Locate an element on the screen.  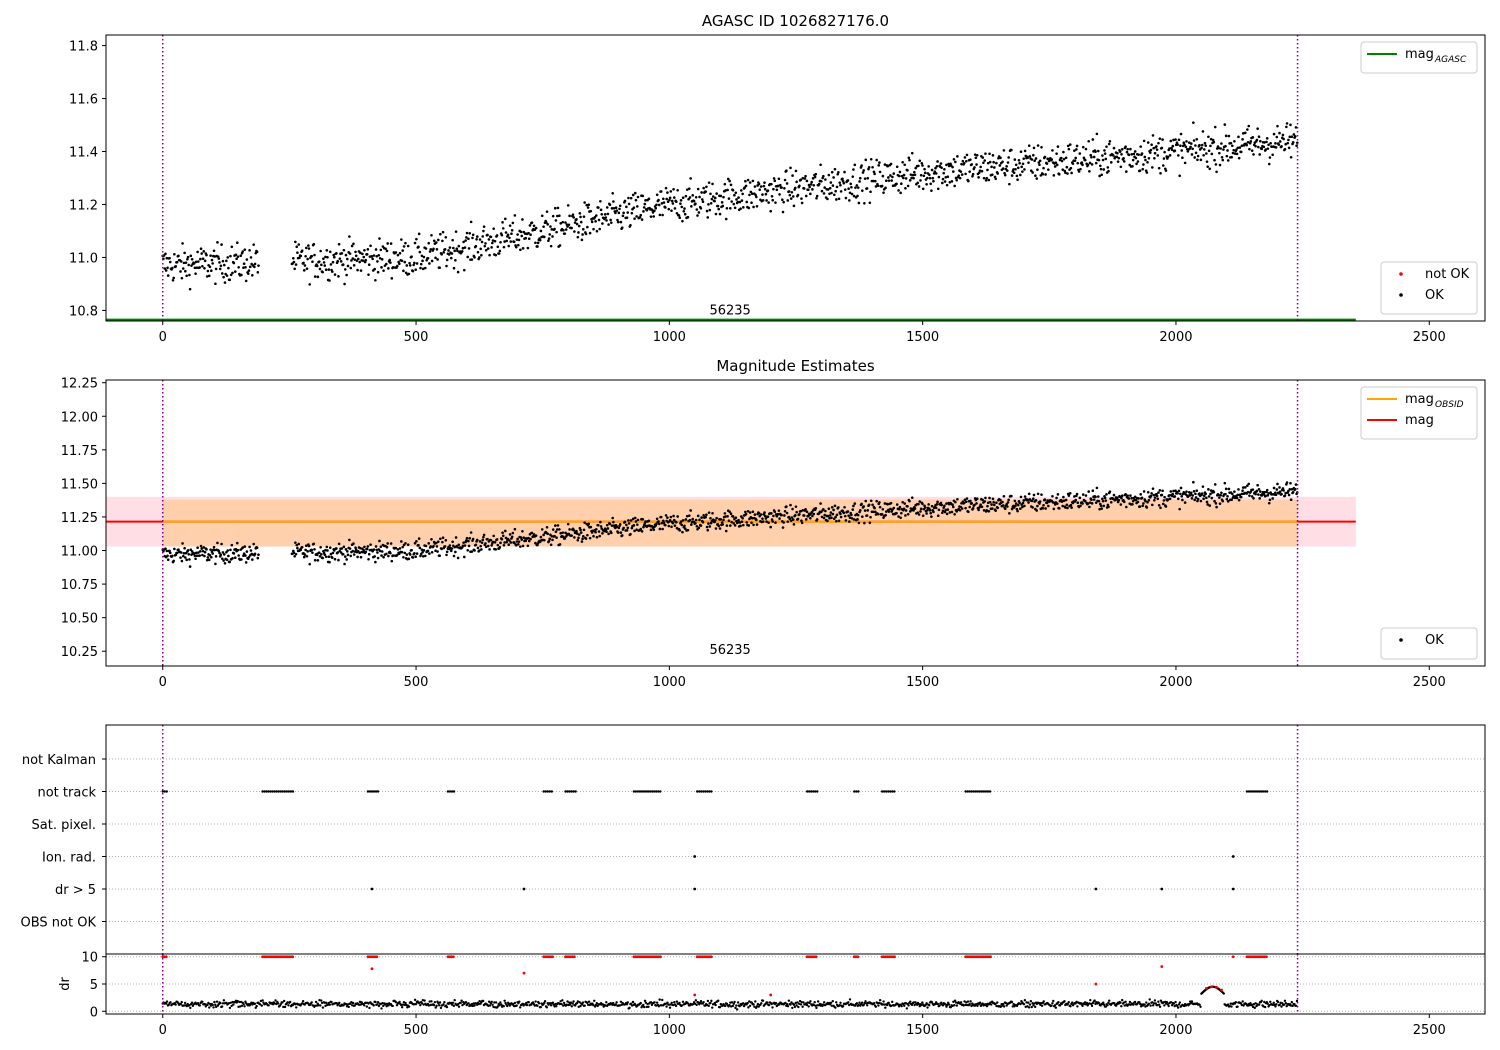
y-tick-label: 11.00 is located at coordinates (79, 552).